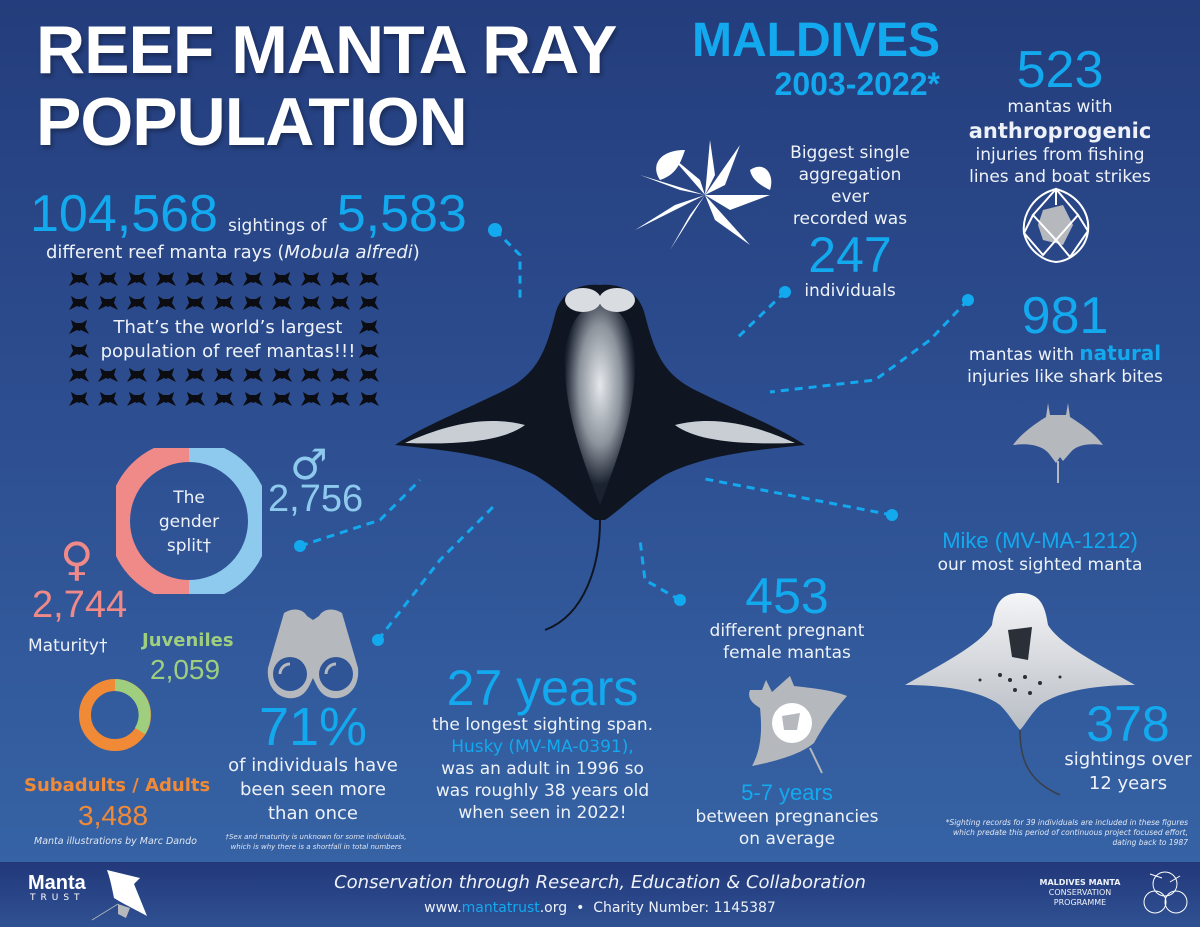  I want to click on website-link: www.mantatrust.org, so click(496, 908).